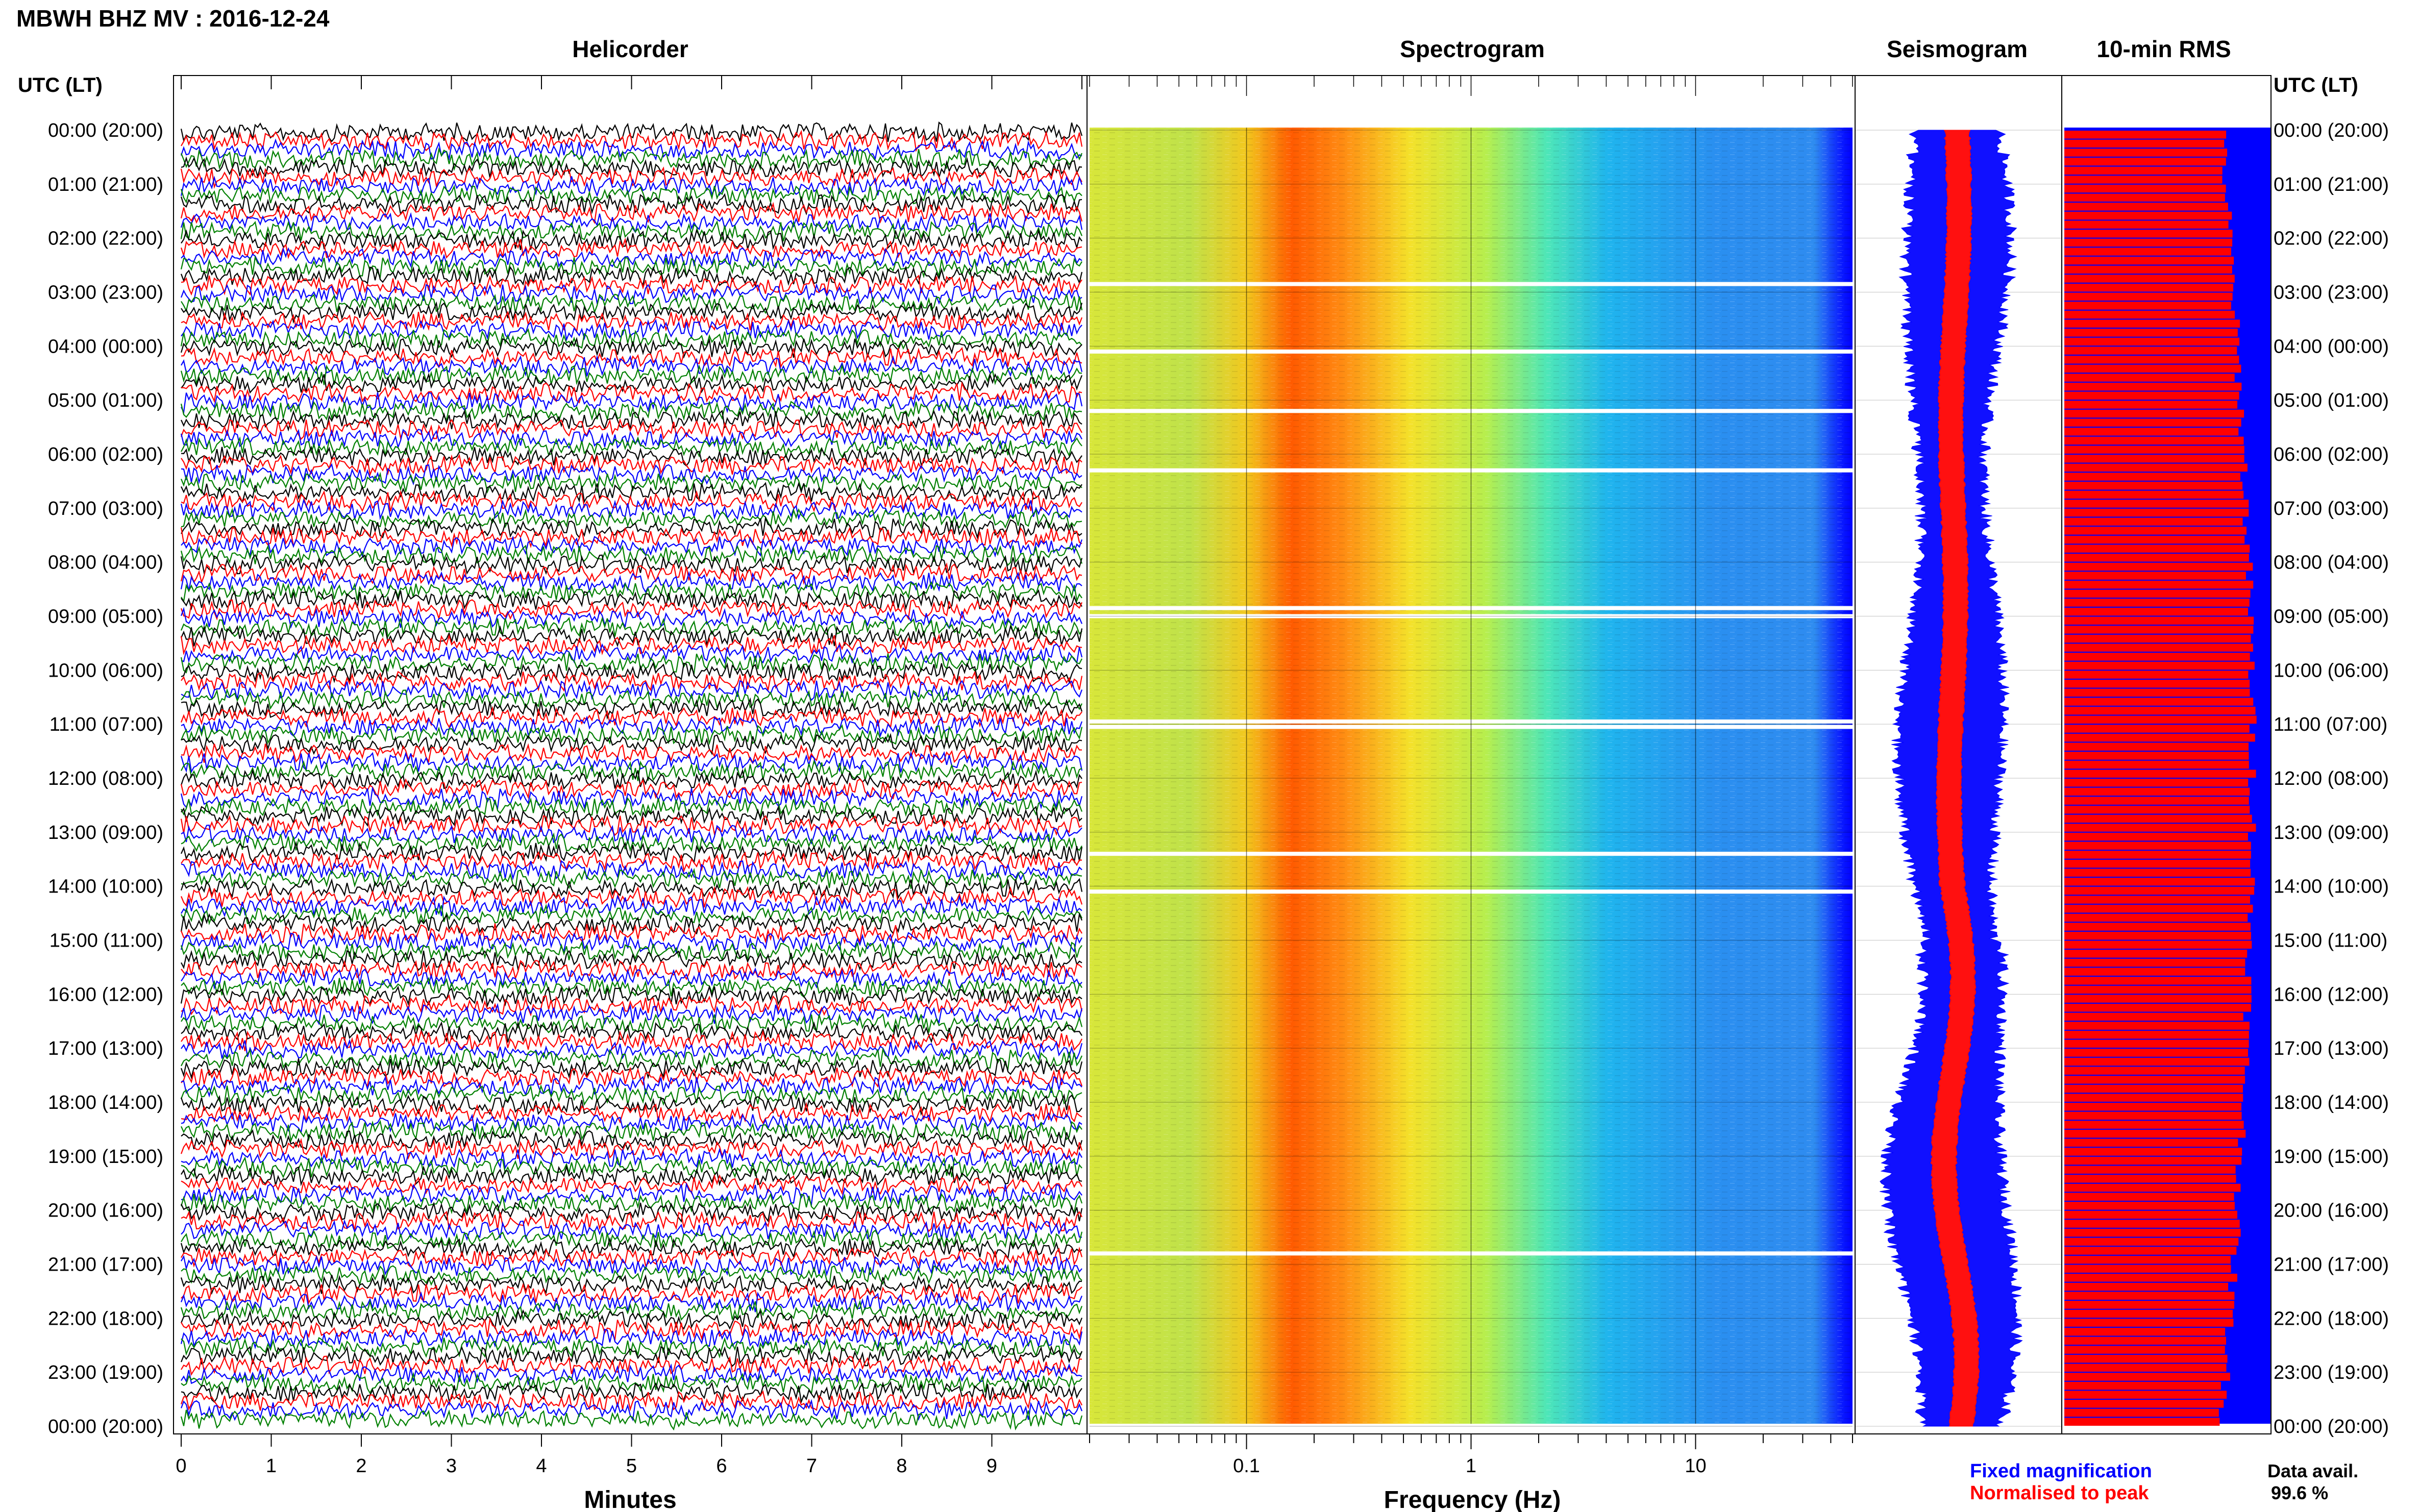 This screenshot has width=2419, height=1512. What do you see at coordinates (105, 400) in the screenshot?
I see `time-label-left: 05:00 (01:00)` at bounding box center [105, 400].